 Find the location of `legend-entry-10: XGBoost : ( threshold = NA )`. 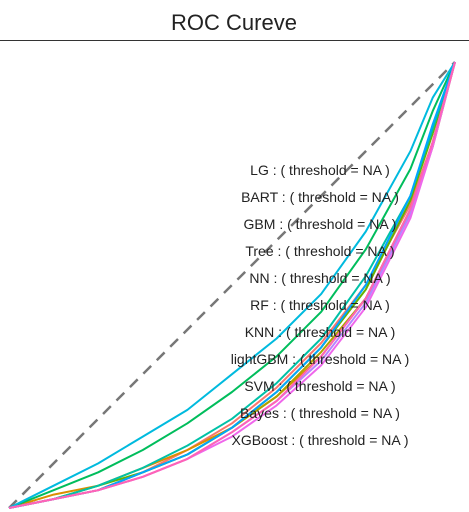

legend-entry-10: XGBoost : ( threshold = NA ) is located at coordinates (319, 440).